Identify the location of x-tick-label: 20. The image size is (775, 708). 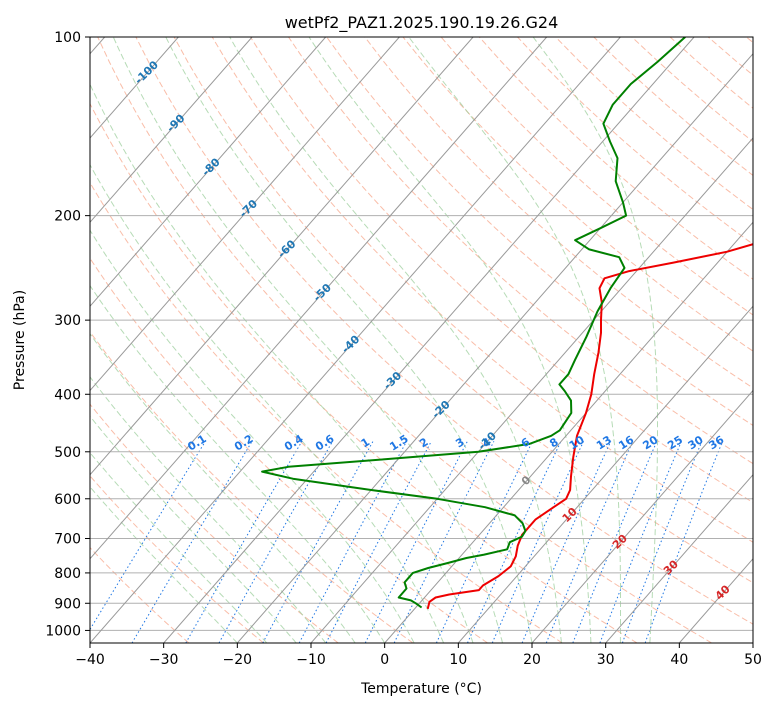
(532, 660).